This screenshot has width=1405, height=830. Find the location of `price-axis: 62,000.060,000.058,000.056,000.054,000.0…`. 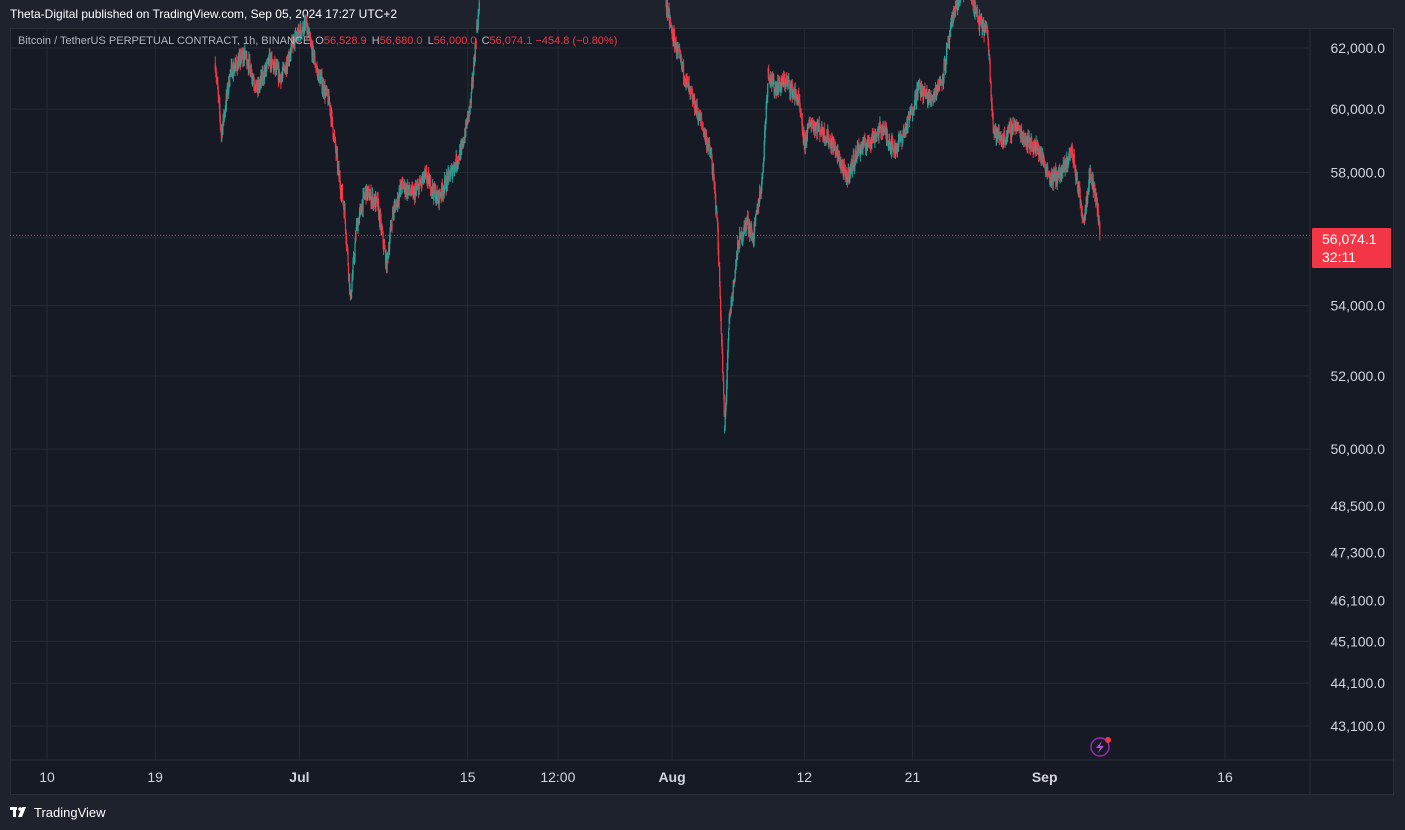

price-axis: 62,000.060,000.058,000.056,000.054,000.0… is located at coordinates (1347, 411).